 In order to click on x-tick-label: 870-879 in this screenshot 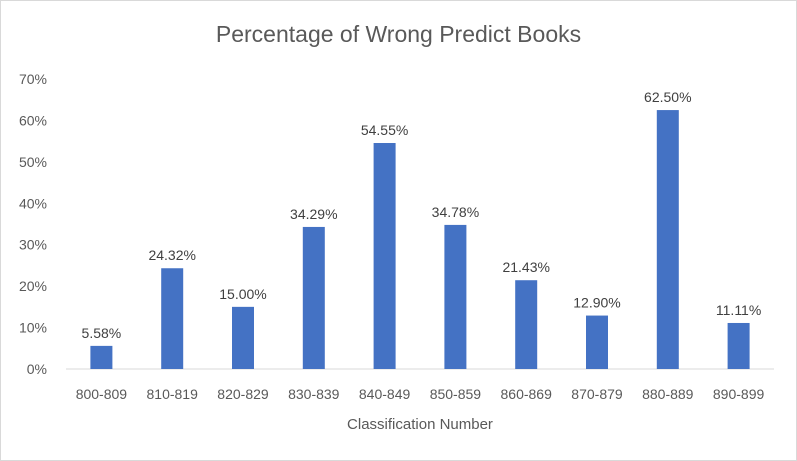, I will do `click(597, 394)`.